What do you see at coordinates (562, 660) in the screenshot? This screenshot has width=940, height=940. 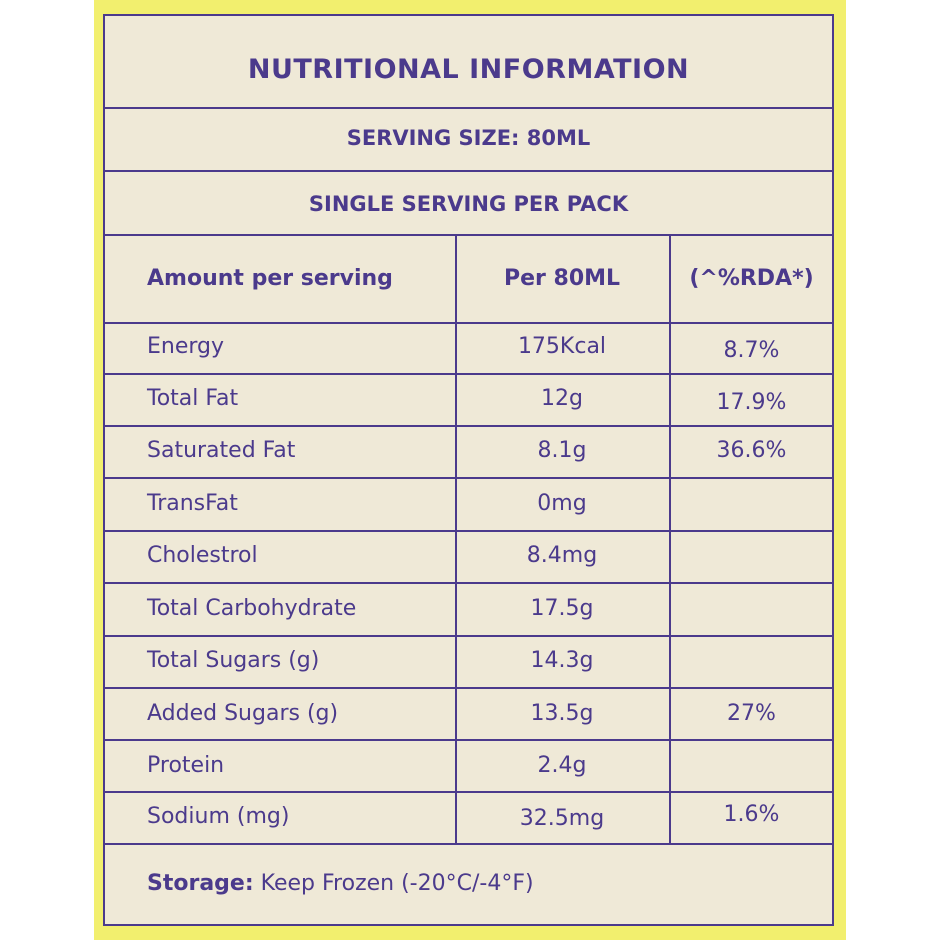 I see `nutrient-amount: 14.3g` at bounding box center [562, 660].